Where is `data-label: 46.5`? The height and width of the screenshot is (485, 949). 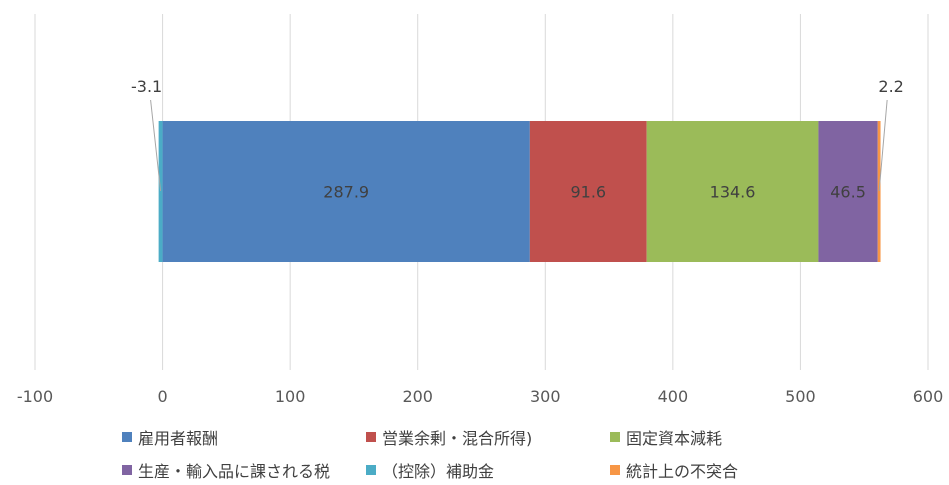 data-label: 46.5 is located at coordinates (848, 192).